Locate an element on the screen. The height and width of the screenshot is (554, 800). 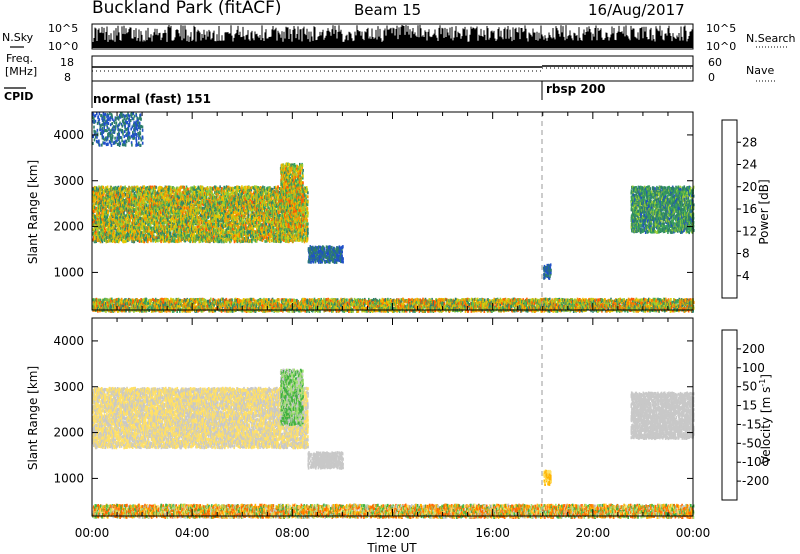
date-title: 16/Aug/2017 is located at coordinates (636, 10).